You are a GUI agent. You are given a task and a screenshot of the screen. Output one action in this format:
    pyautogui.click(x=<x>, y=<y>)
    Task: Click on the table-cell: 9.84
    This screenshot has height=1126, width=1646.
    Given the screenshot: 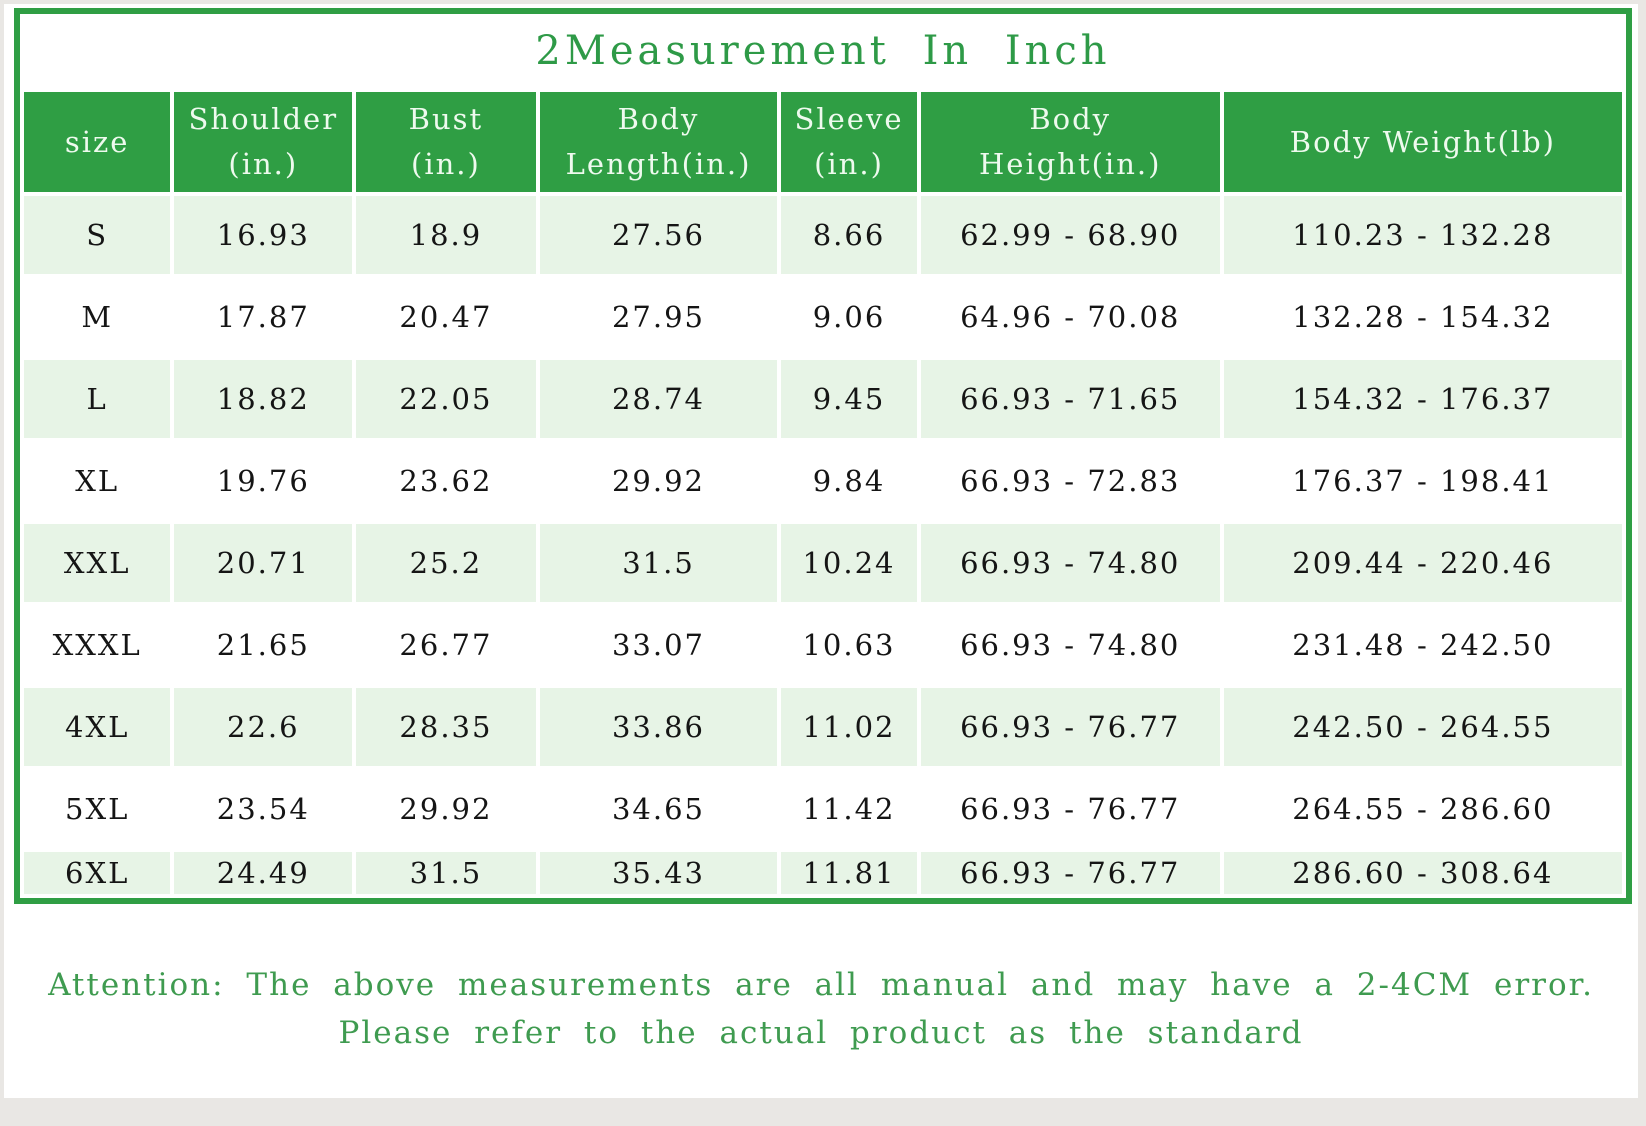 What is the action you would take?
    pyautogui.click(x=849, y=481)
    